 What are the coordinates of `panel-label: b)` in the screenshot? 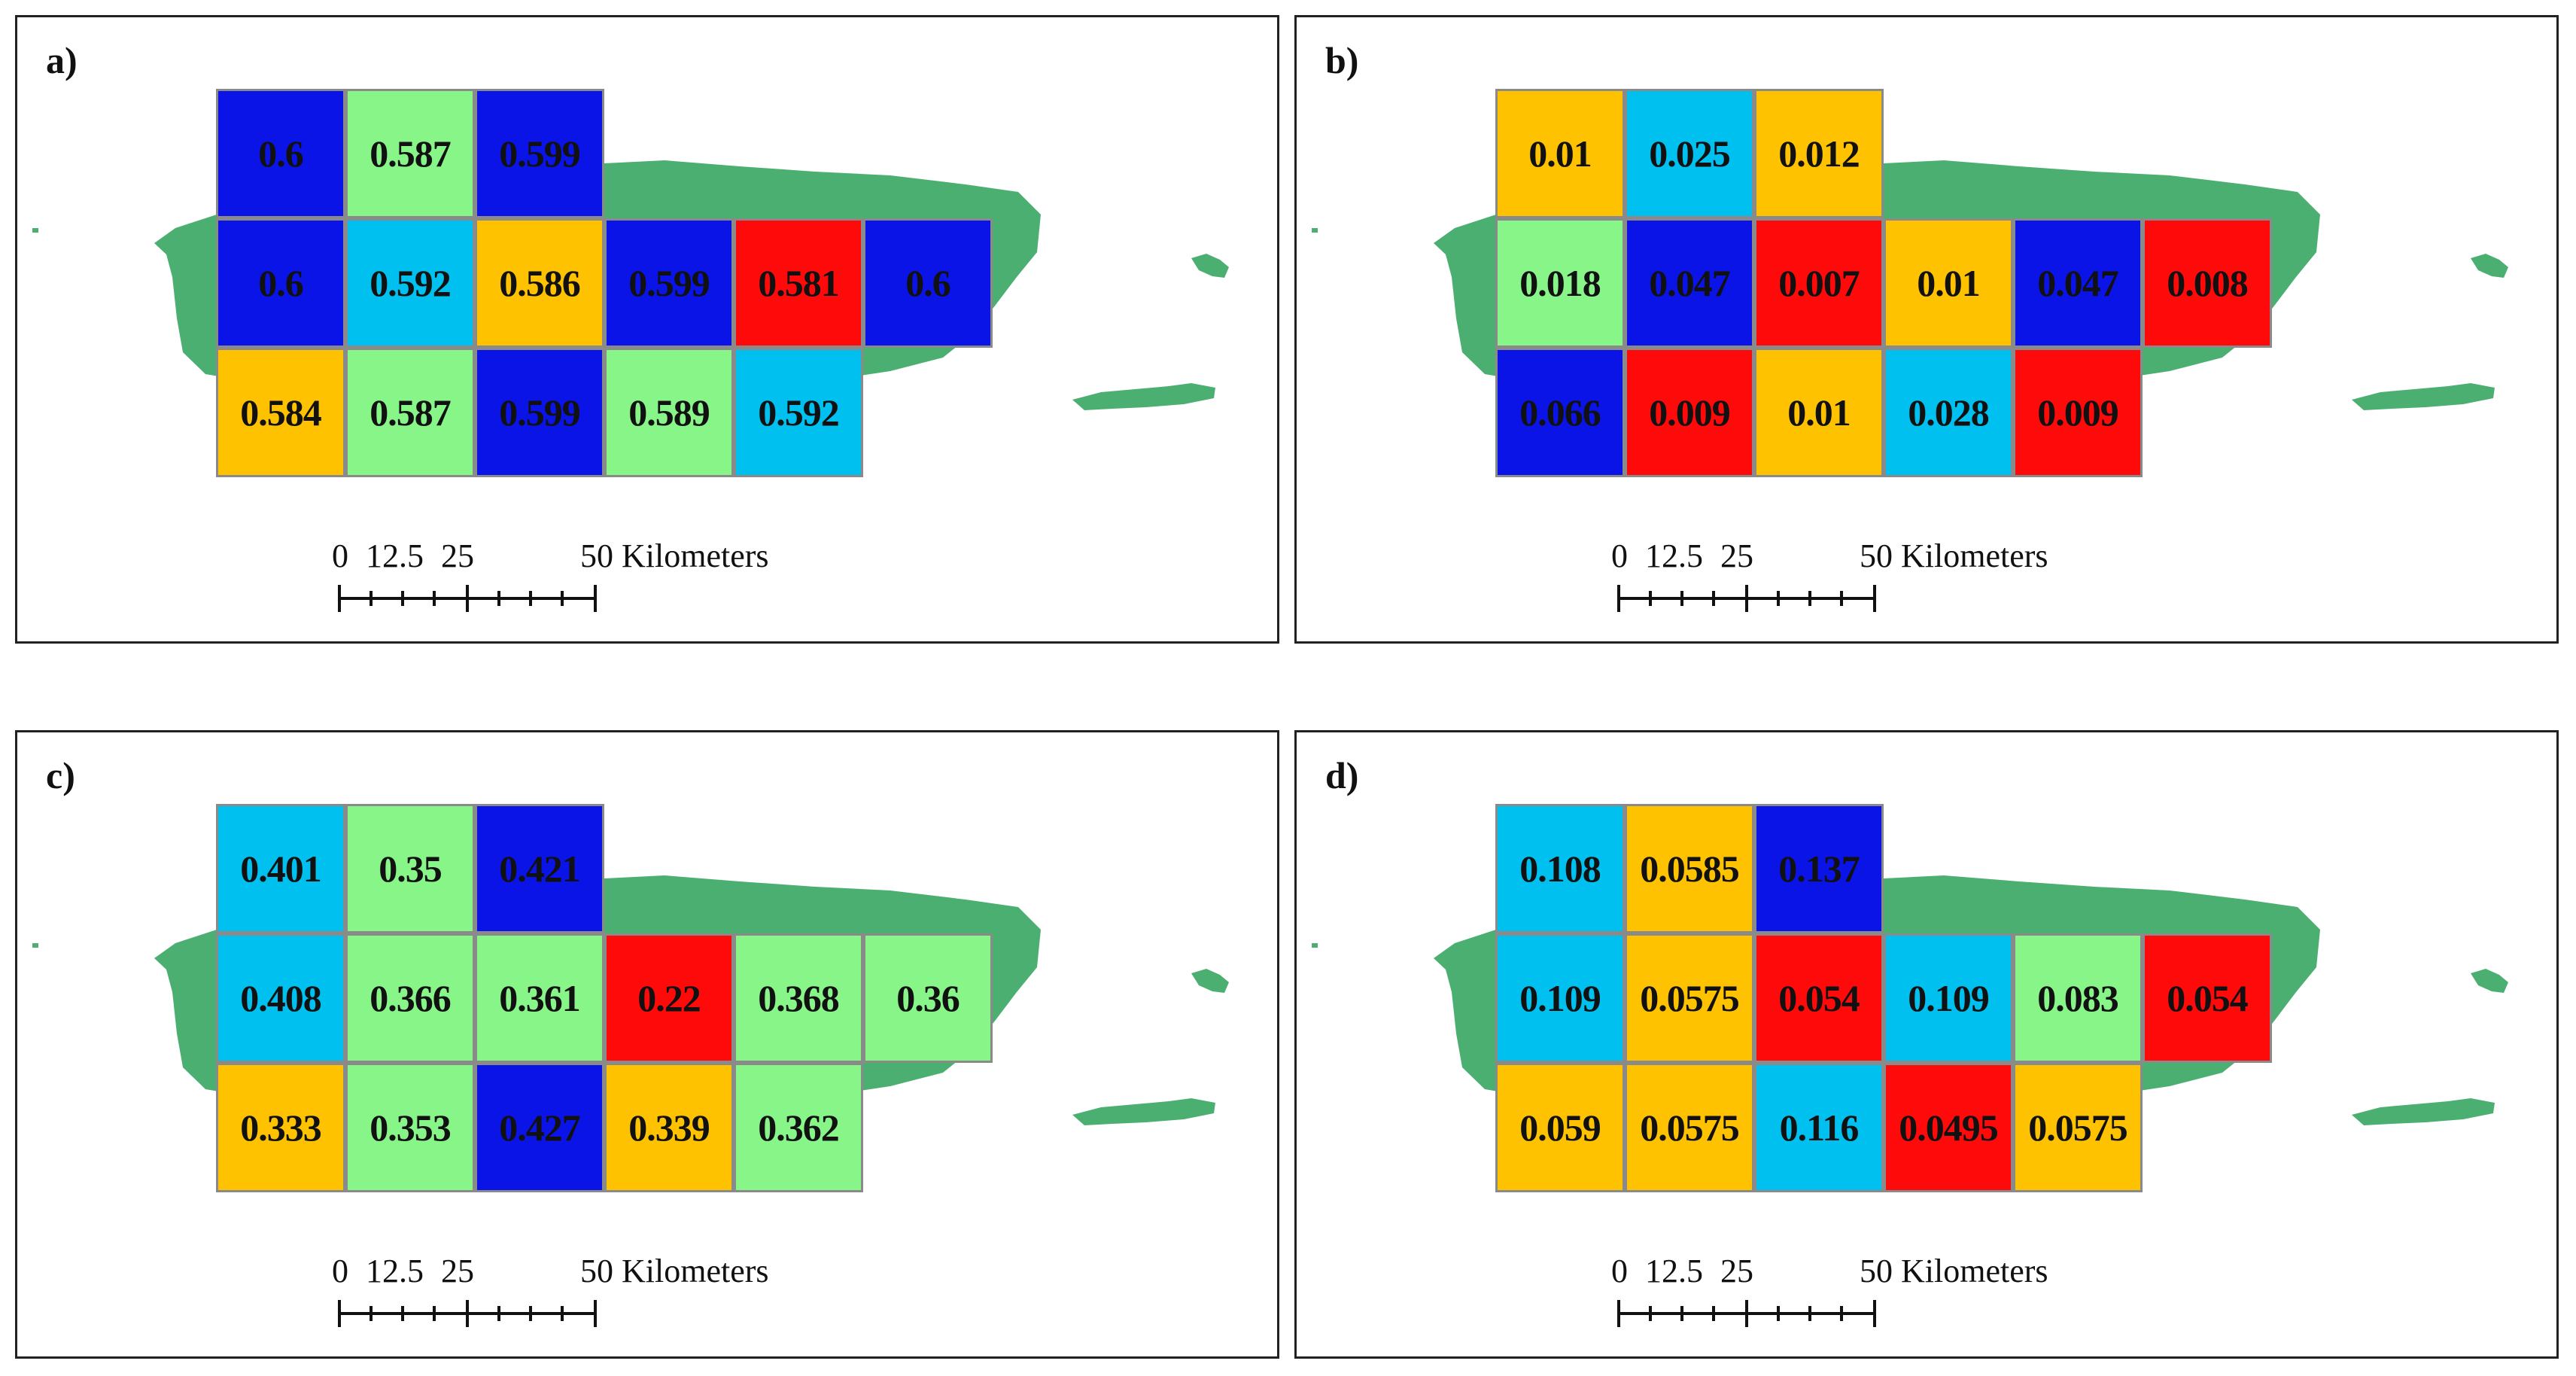 It's located at (1342, 60).